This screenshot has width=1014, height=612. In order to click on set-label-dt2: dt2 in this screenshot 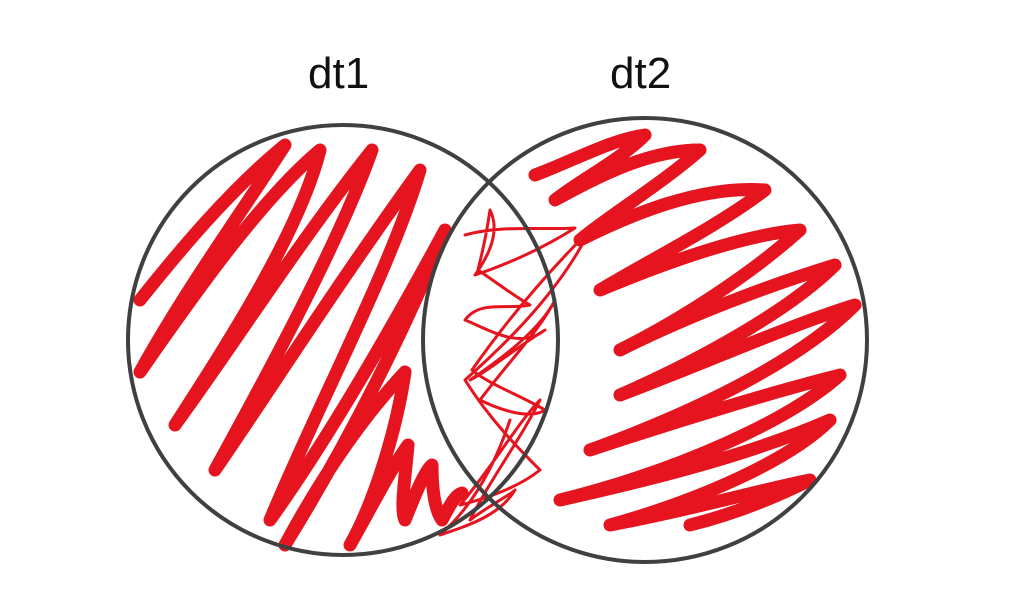, I will do `click(641, 73)`.